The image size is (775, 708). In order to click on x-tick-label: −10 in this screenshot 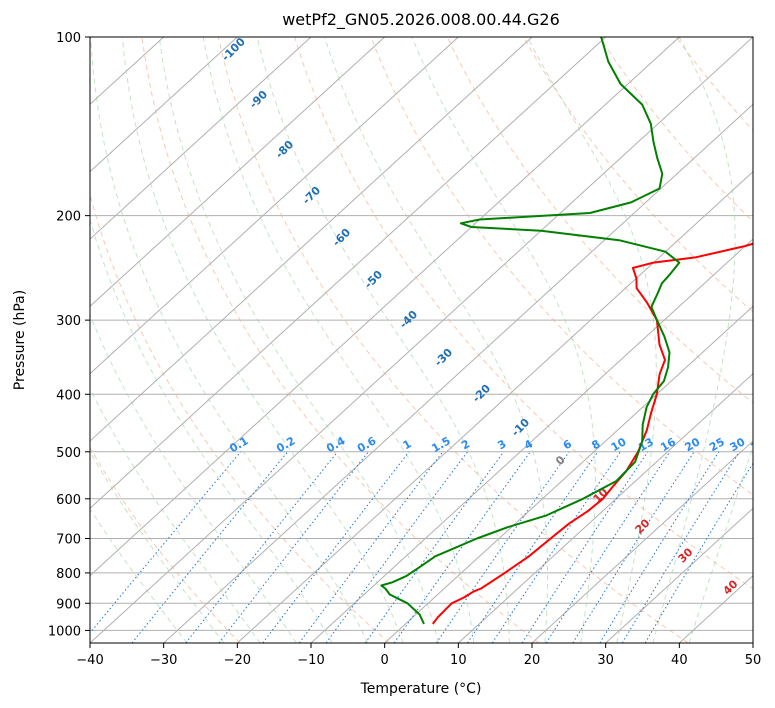, I will do `click(310, 660)`.